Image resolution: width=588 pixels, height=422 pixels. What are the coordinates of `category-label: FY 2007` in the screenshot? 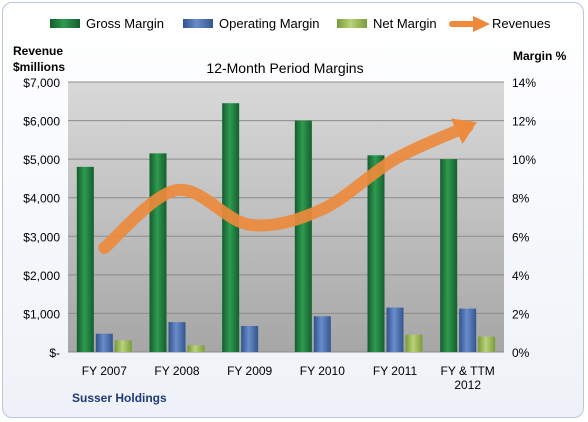 It's located at (104, 371).